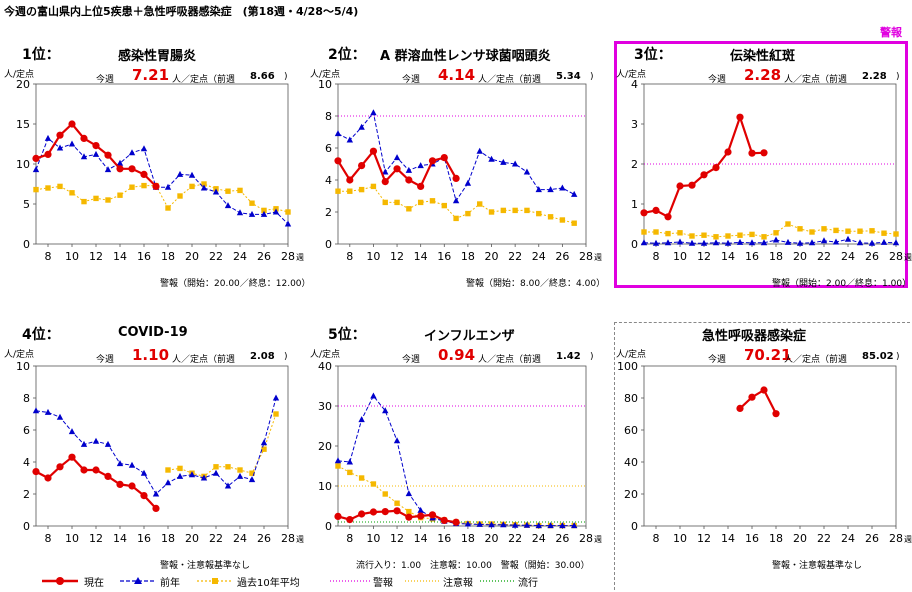 The width and height of the screenshot is (912, 592). What do you see at coordinates (347, 55) in the screenshot?
I see `panel-rank: 2位：` at bounding box center [347, 55].